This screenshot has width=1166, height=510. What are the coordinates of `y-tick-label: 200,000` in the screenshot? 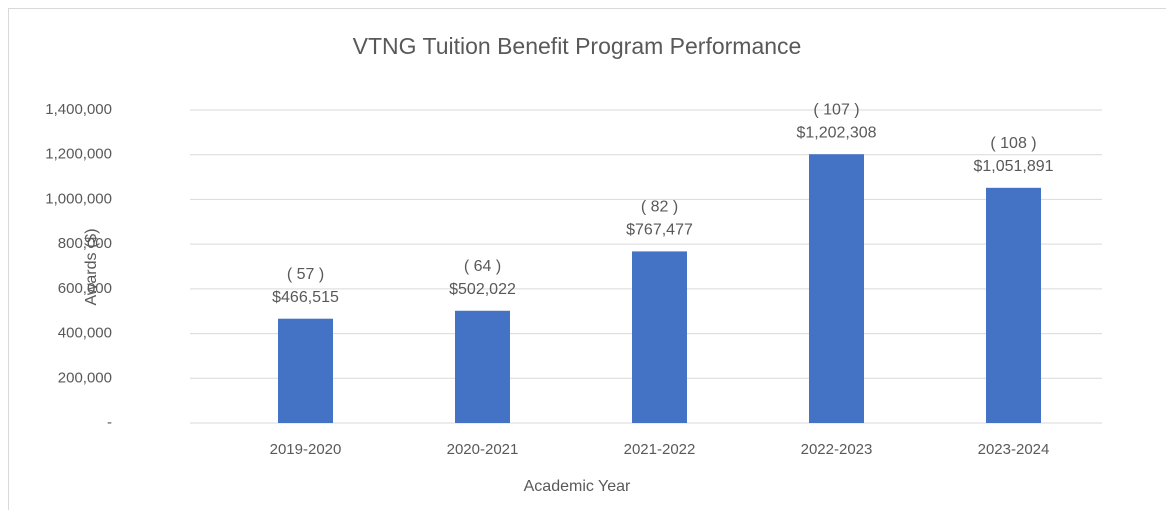 It's located at (85, 377).